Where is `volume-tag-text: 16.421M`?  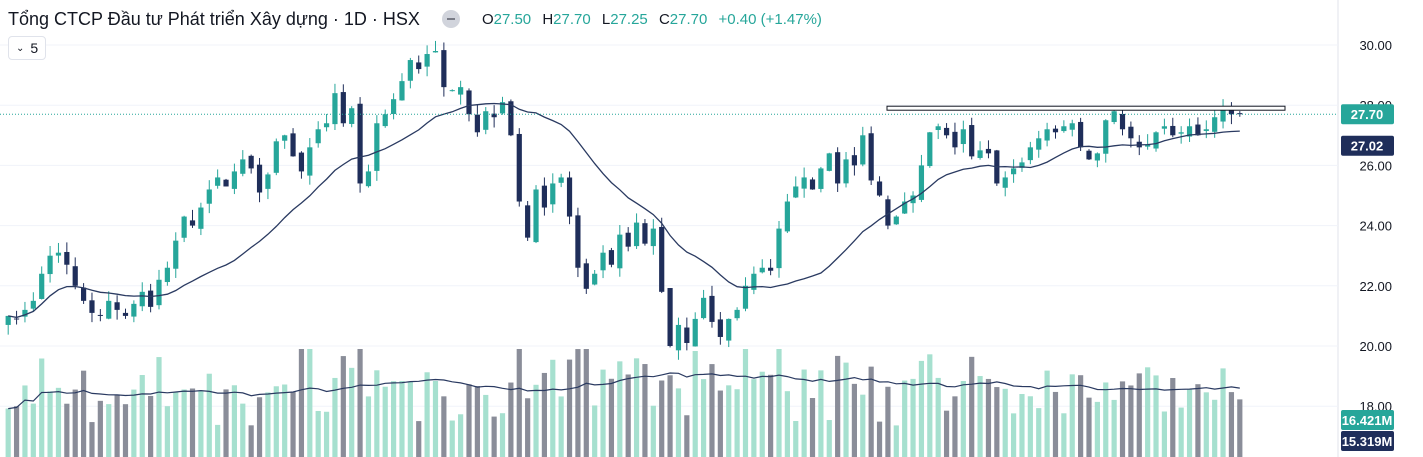 volume-tag-text: 16.421M is located at coordinates (1367, 420).